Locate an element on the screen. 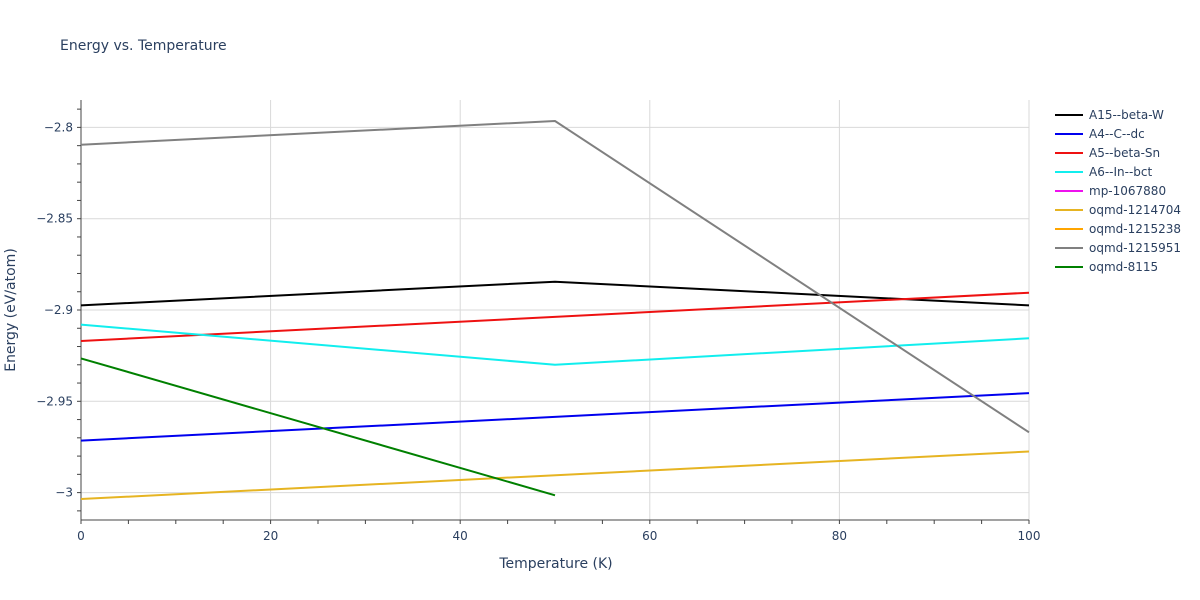 The width and height of the screenshot is (1200, 600). y-tick-label: −2.8 is located at coordinates (58, 127).